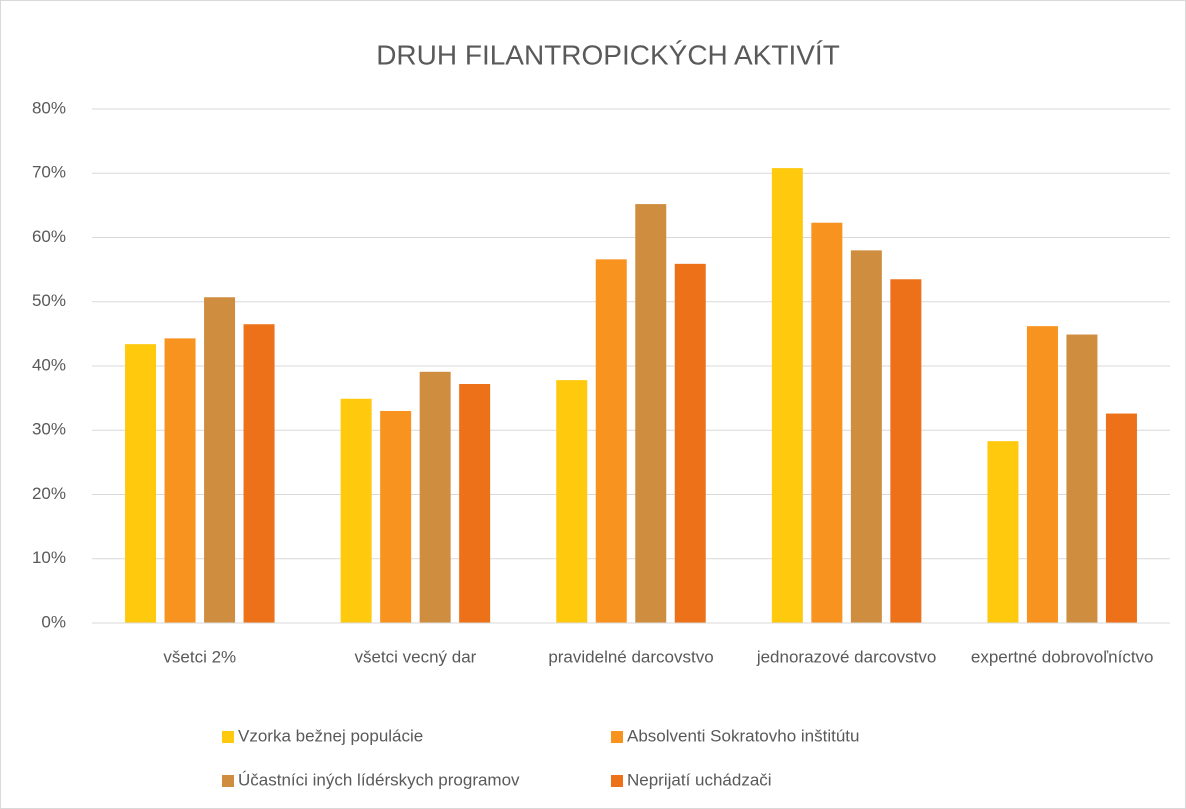 The height and width of the screenshot is (809, 1186). I want to click on y-tick-label: 10%, so click(49, 557).